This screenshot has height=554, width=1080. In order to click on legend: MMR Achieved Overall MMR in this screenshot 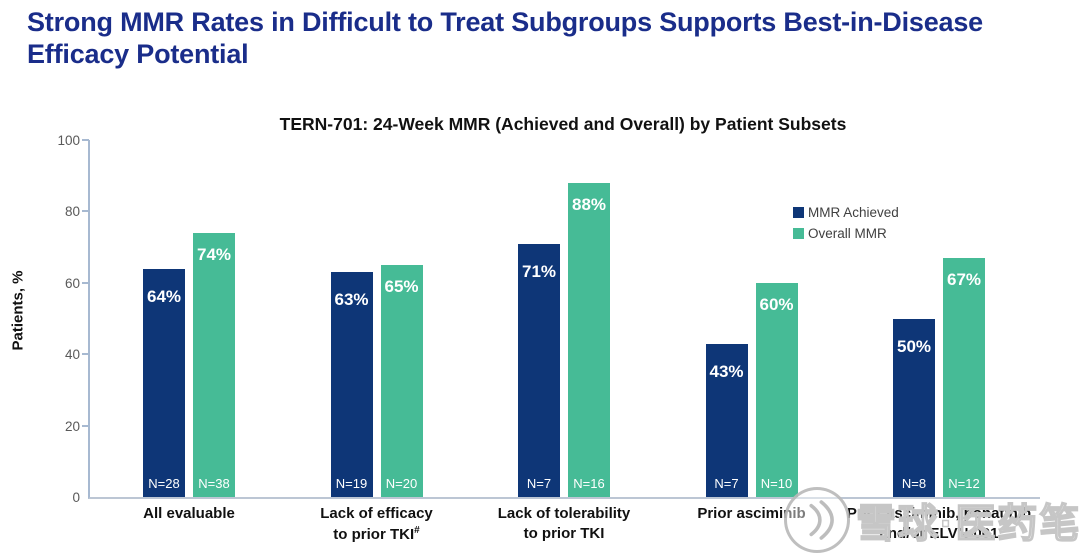, I will do `click(846, 226)`.